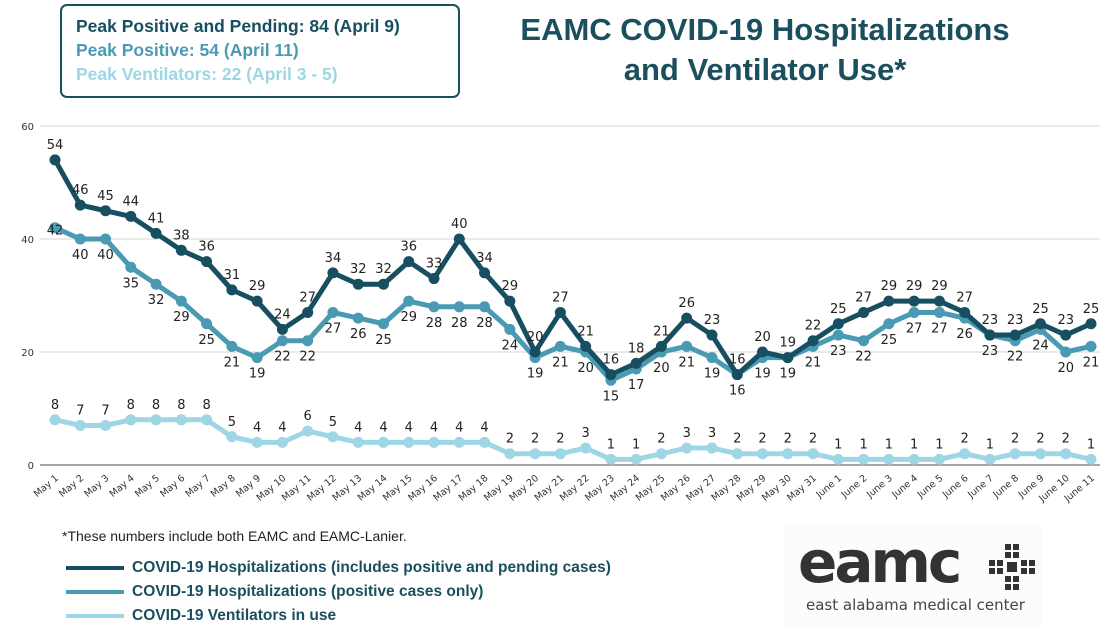  Describe the element at coordinates (383, 269) in the screenshot. I see `data-label: 32` at that location.